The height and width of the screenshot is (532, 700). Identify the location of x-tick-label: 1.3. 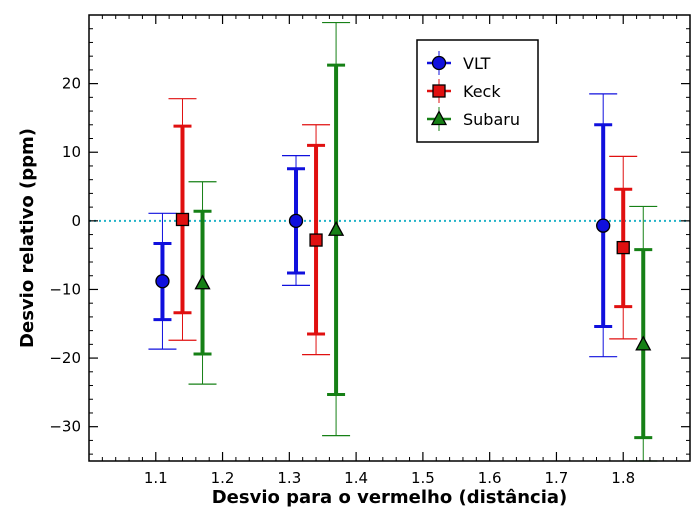
(289, 478).